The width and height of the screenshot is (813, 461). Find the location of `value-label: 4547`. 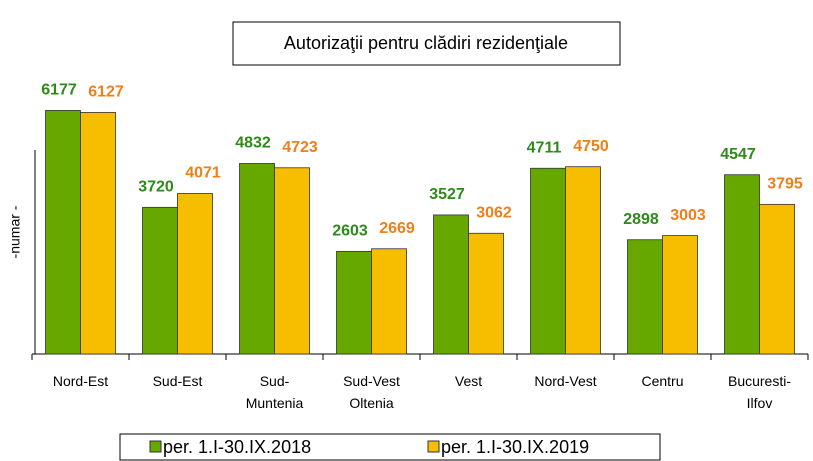

value-label: 4547 is located at coordinates (738, 154).